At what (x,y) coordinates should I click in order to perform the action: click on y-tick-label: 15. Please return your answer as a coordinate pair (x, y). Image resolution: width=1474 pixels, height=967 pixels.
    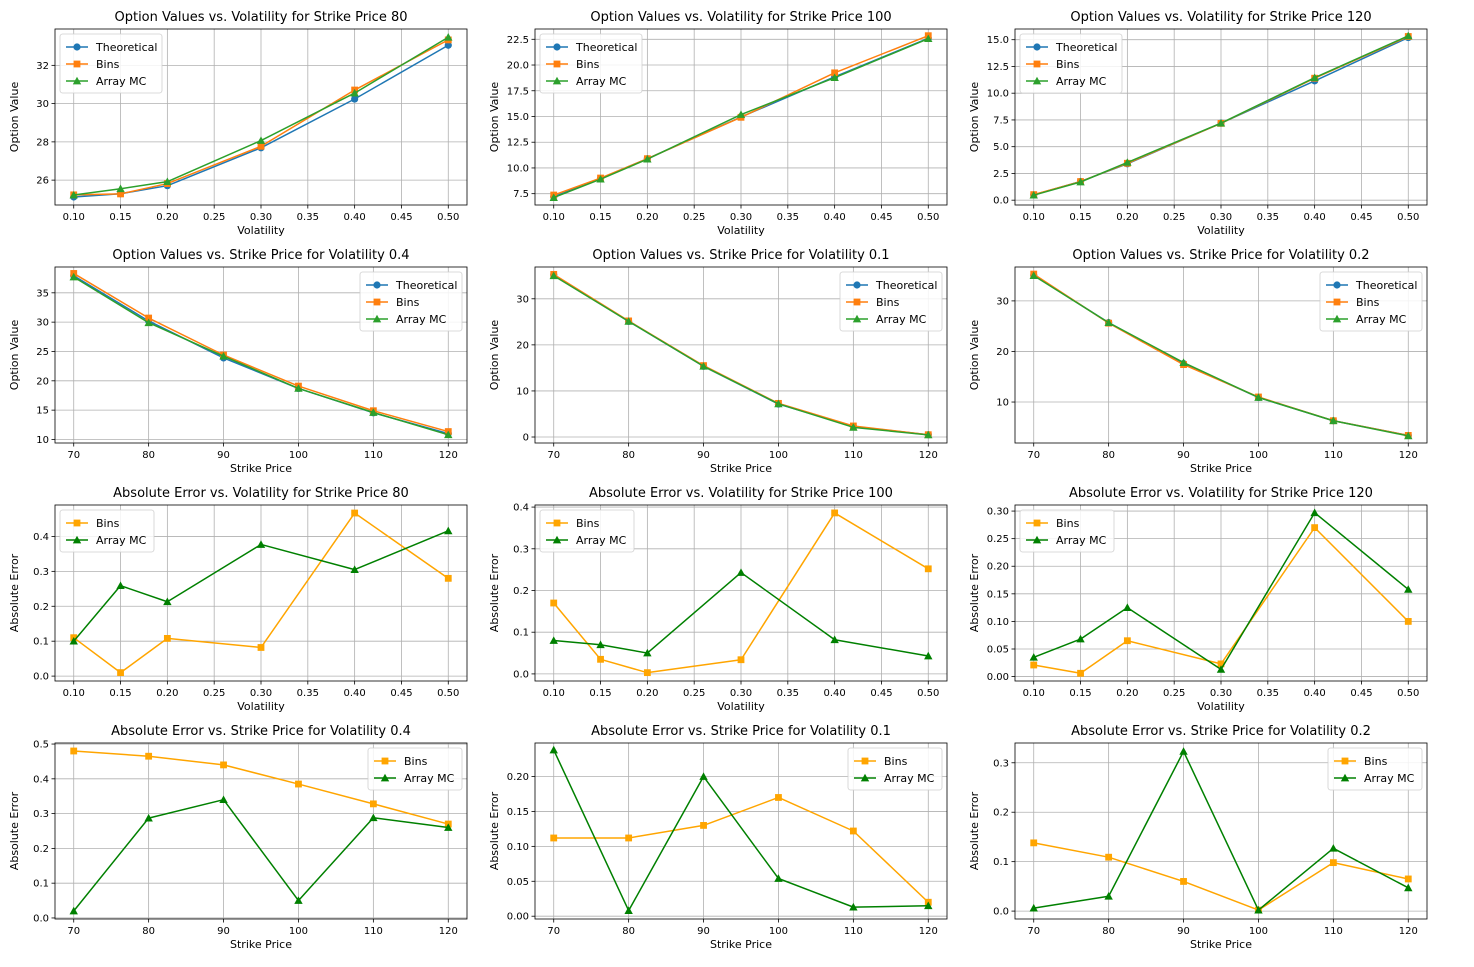
    Looking at the image, I should click on (42, 411).